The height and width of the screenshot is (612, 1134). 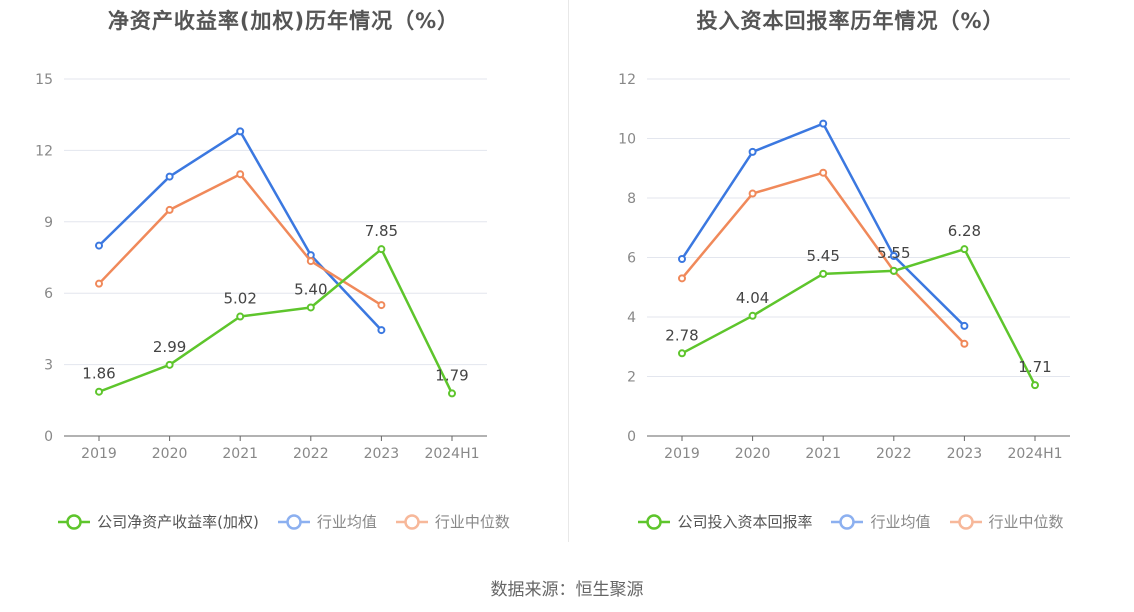 What do you see at coordinates (44, 80) in the screenshot?
I see `y-tick-label: 15` at bounding box center [44, 80].